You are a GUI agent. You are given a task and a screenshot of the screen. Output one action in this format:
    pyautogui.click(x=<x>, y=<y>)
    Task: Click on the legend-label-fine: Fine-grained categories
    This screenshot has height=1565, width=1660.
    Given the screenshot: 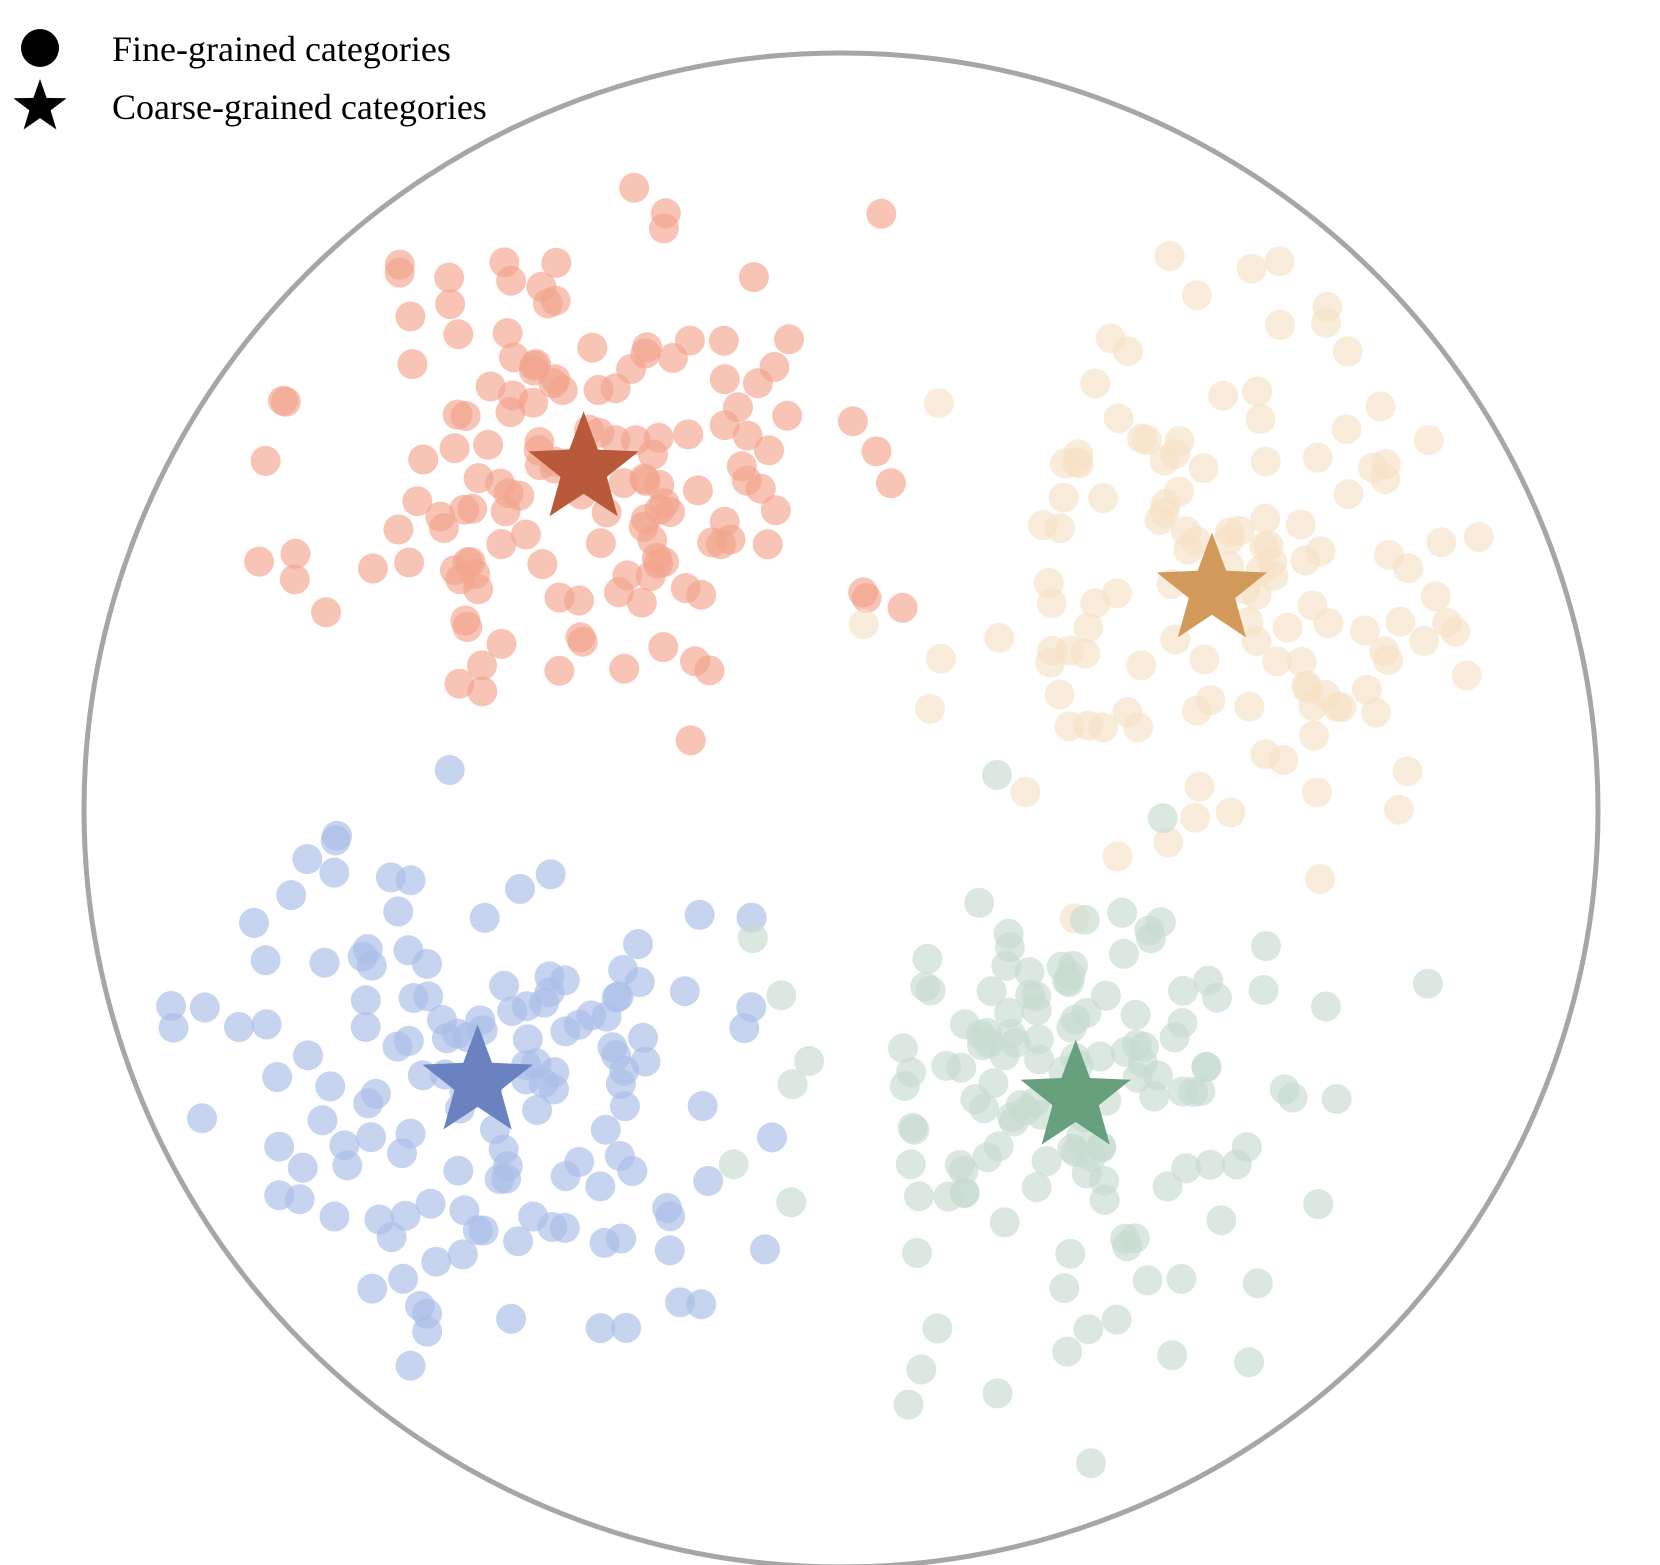 What is the action you would take?
    pyautogui.click(x=281, y=49)
    